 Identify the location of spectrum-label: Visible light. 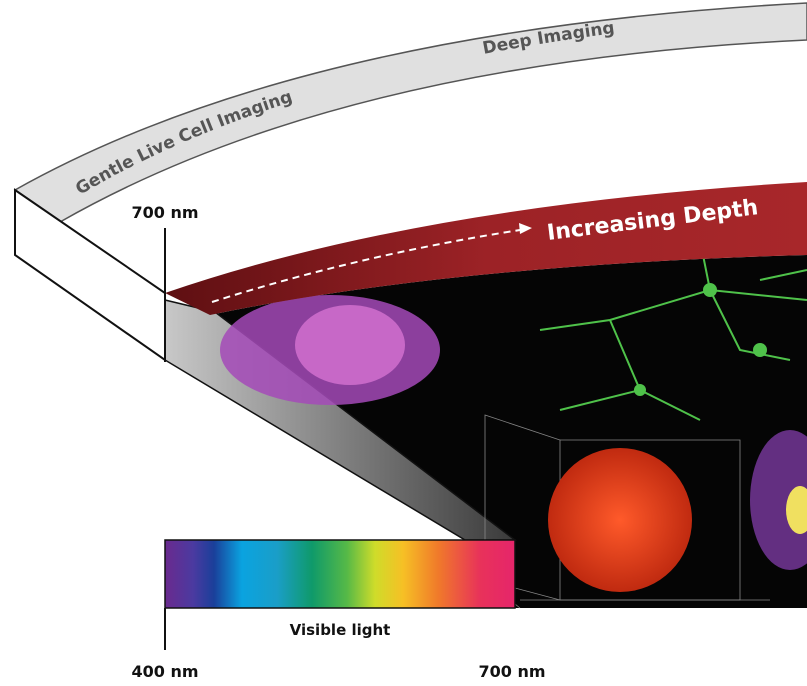
(340, 630).